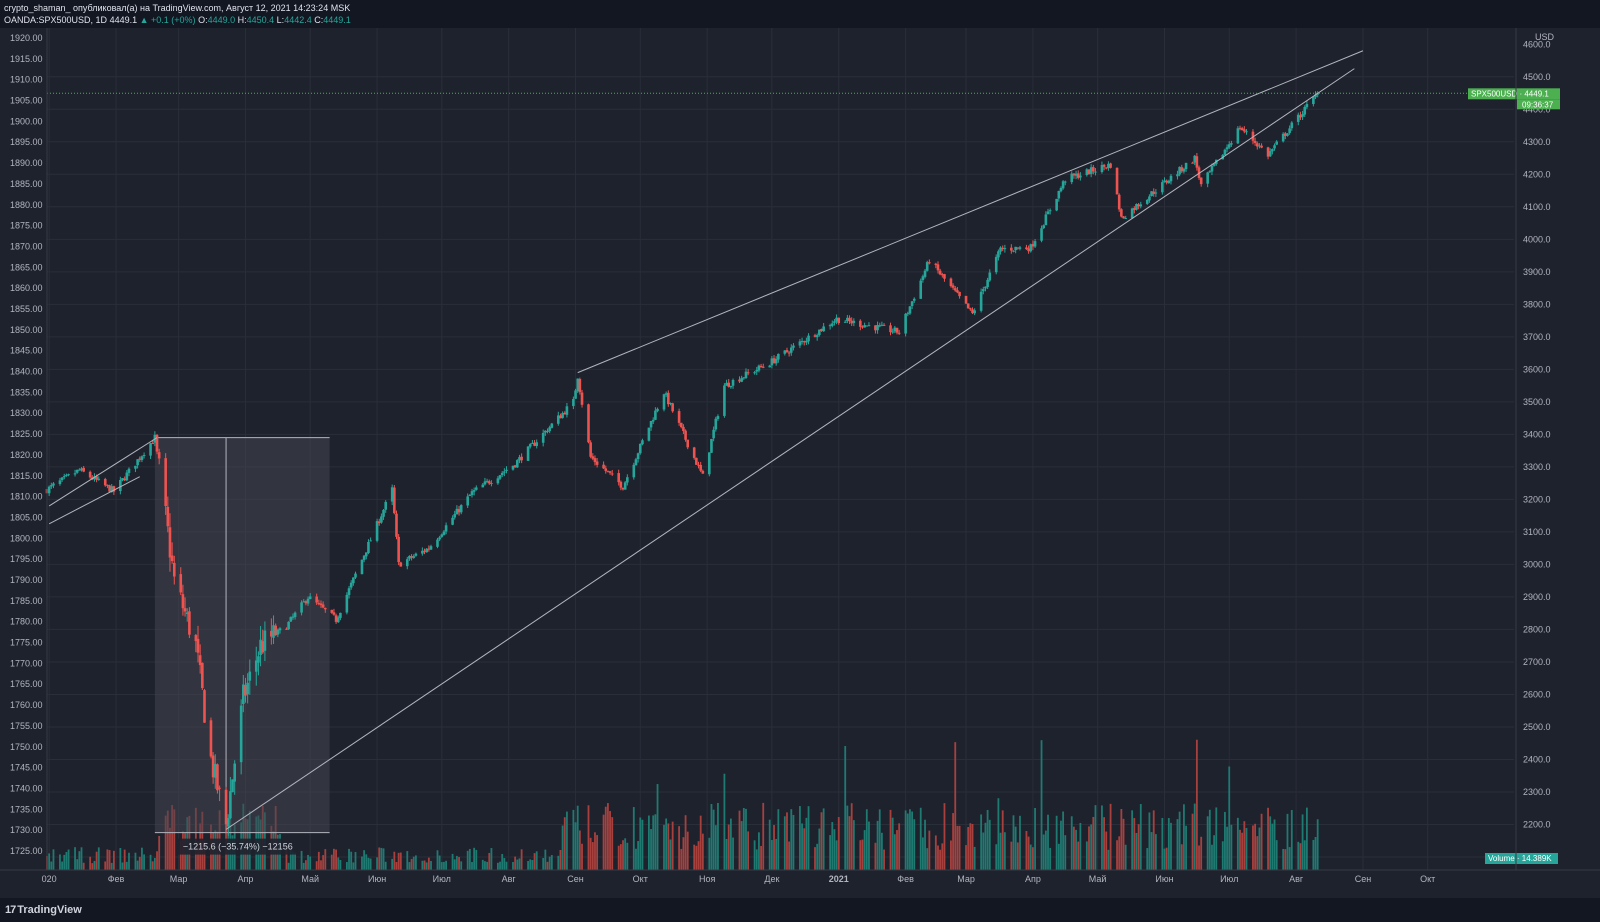 Image resolution: width=1600 pixels, height=922 pixels. I want to click on symbol-name: OANDA:SPX500USD, 1D, so click(56, 20).